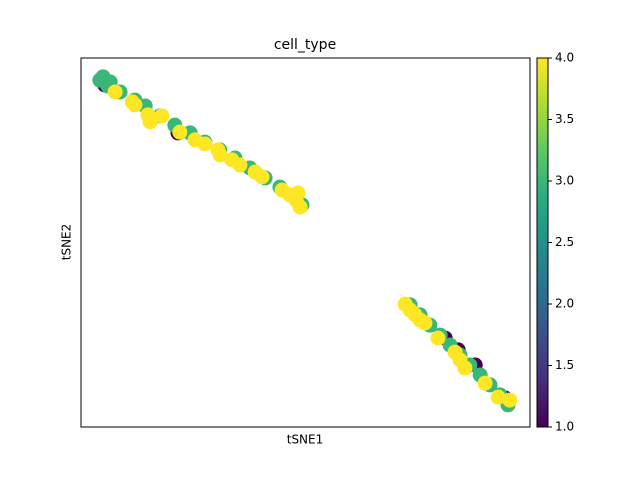 This screenshot has width=640, height=484. I want to click on colorbar-tick-label: 2.5, so click(564, 242).